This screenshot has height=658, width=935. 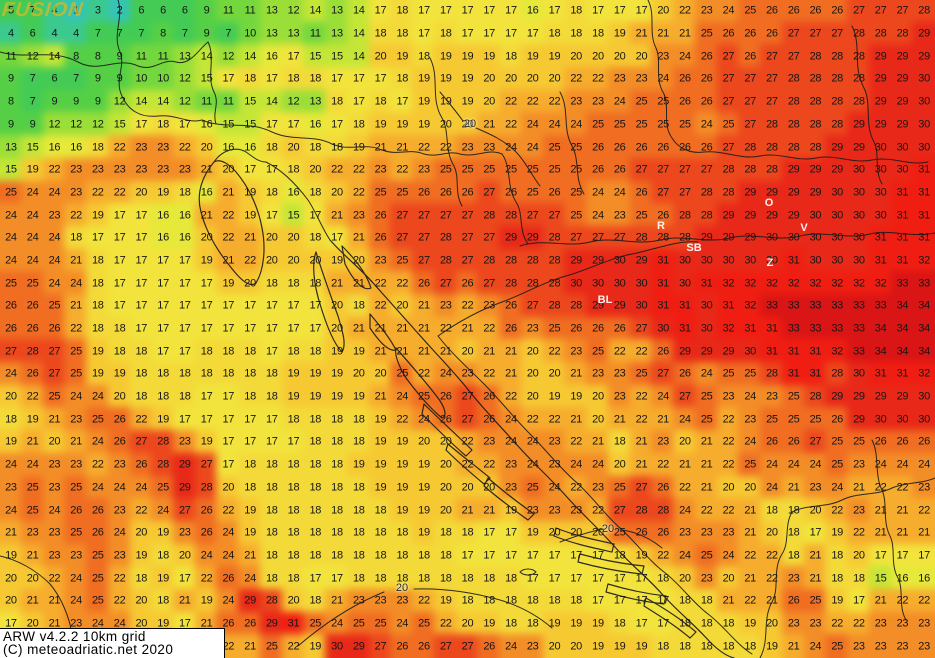 What do you see at coordinates (293, 215) in the screenshot?
I see `temp-value: 15` at bounding box center [293, 215].